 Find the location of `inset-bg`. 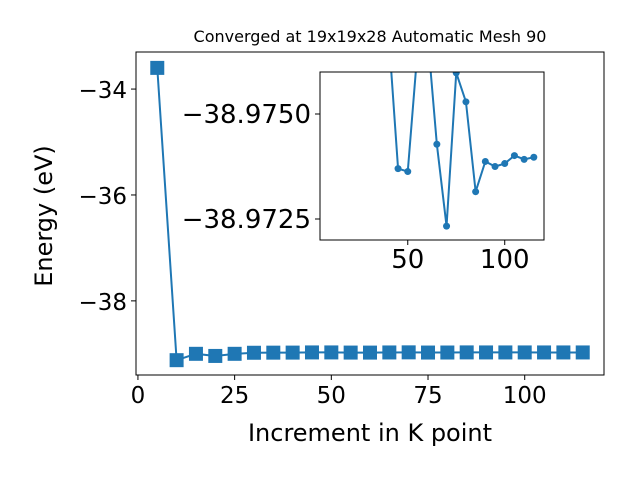

inset-bg is located at coordinates (432, 156).